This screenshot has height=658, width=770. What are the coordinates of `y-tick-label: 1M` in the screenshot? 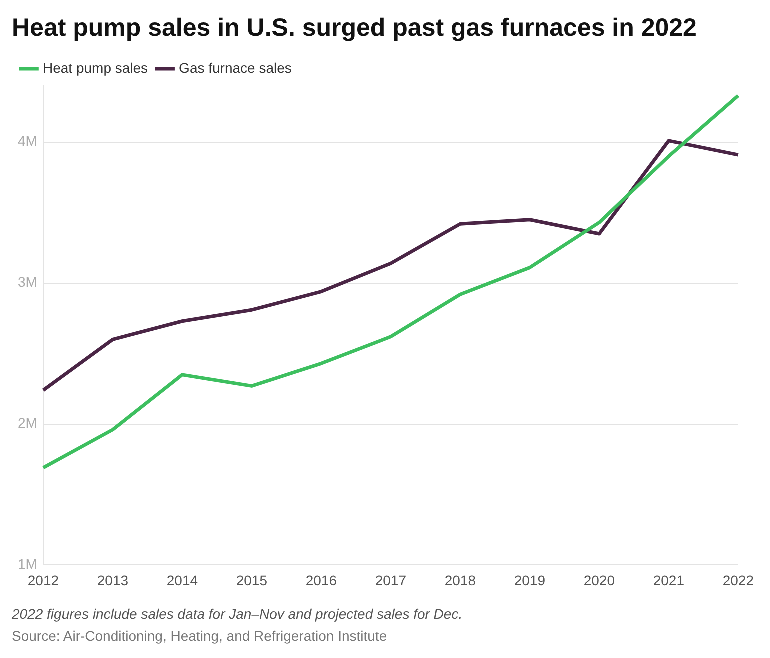 It's located at (28, 564).